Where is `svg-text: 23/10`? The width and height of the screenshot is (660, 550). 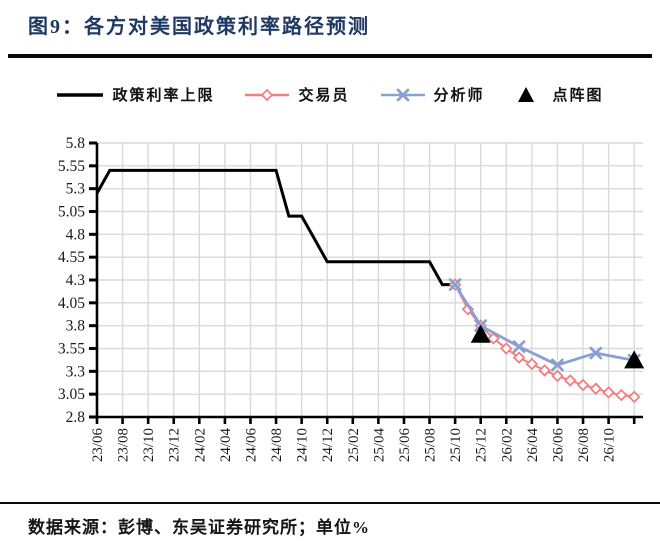 svg-text: 23/10 is located at coordinates (149, 445).